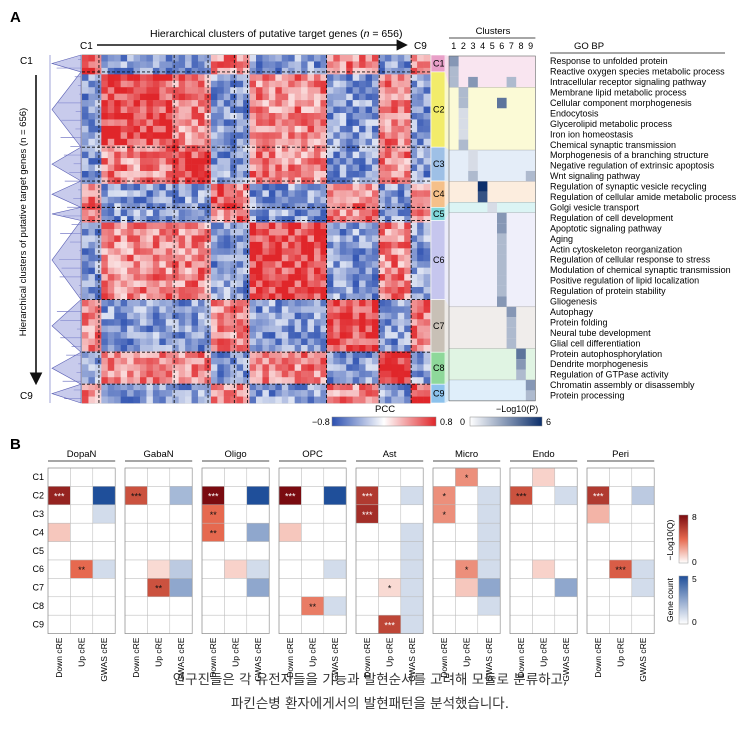  I want to click on dendrogram-cluster-wedge, so click(66, 194).